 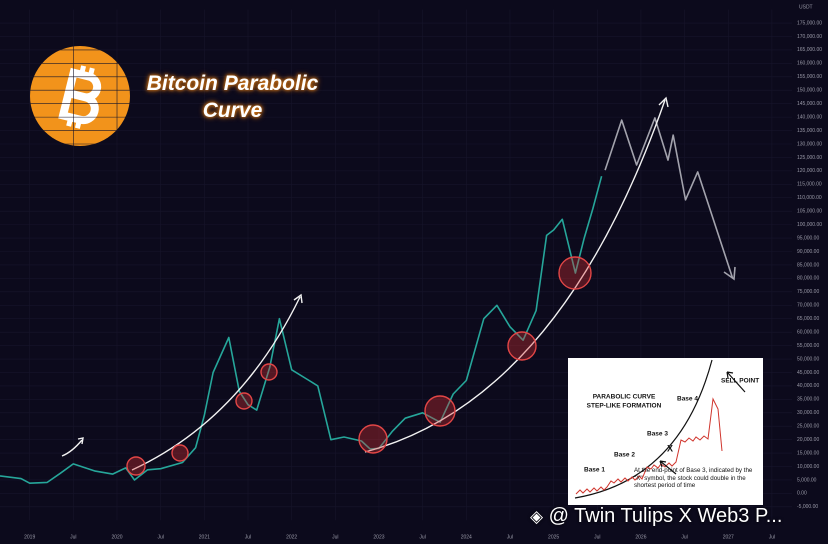 What do you see at coordinates (640, 537) in the screenshot?
I see `x-tick-label: 2026` at bounding box center [640, 537].